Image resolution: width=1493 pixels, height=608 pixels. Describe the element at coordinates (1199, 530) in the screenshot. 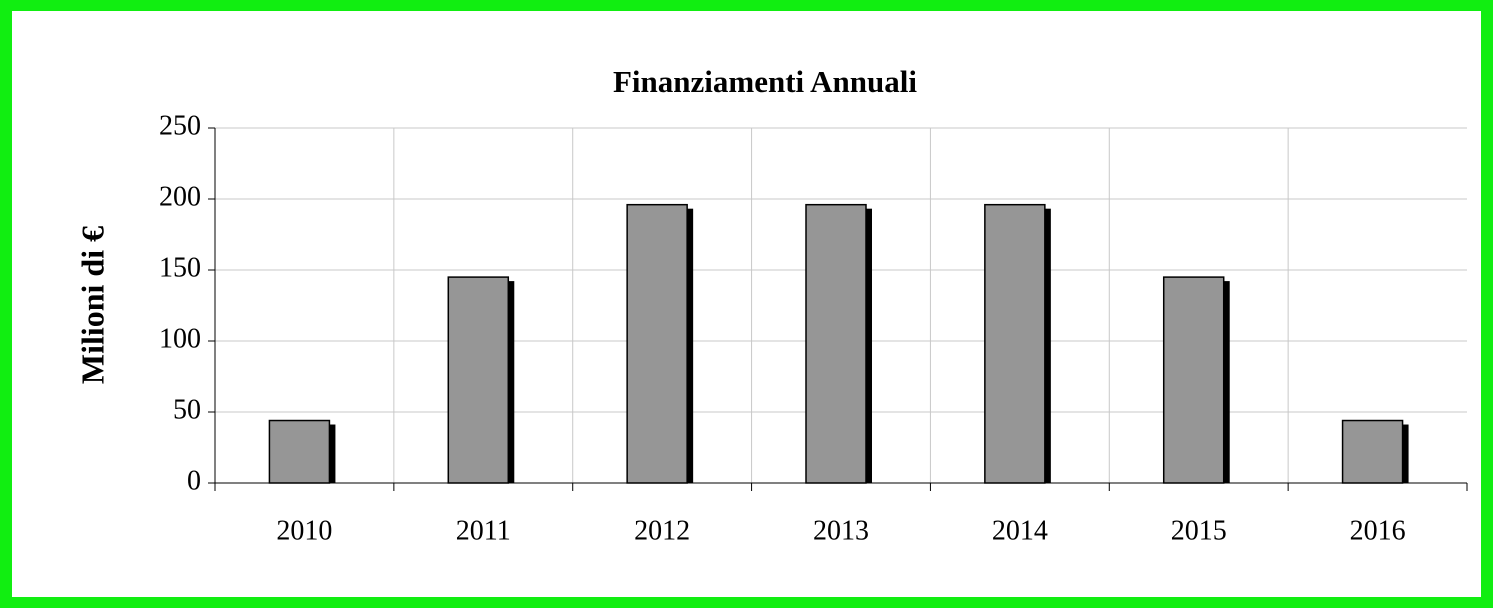

I see `x-tick-label: 2015` at that location.